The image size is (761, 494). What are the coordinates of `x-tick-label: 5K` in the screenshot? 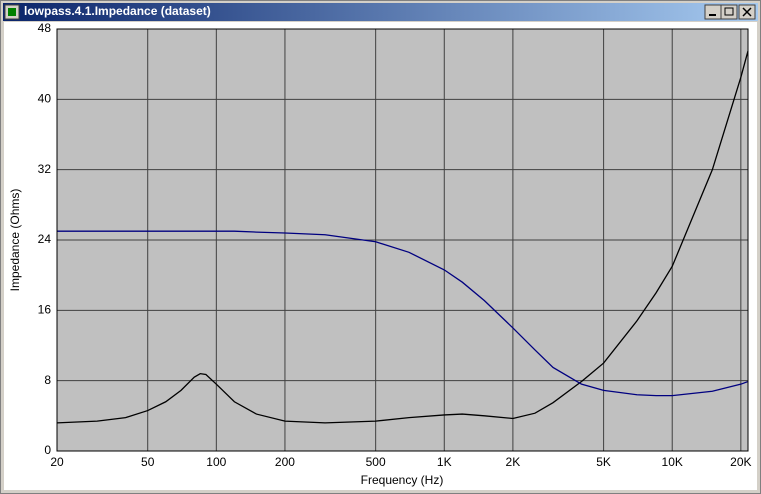 It's located at (603, 462).